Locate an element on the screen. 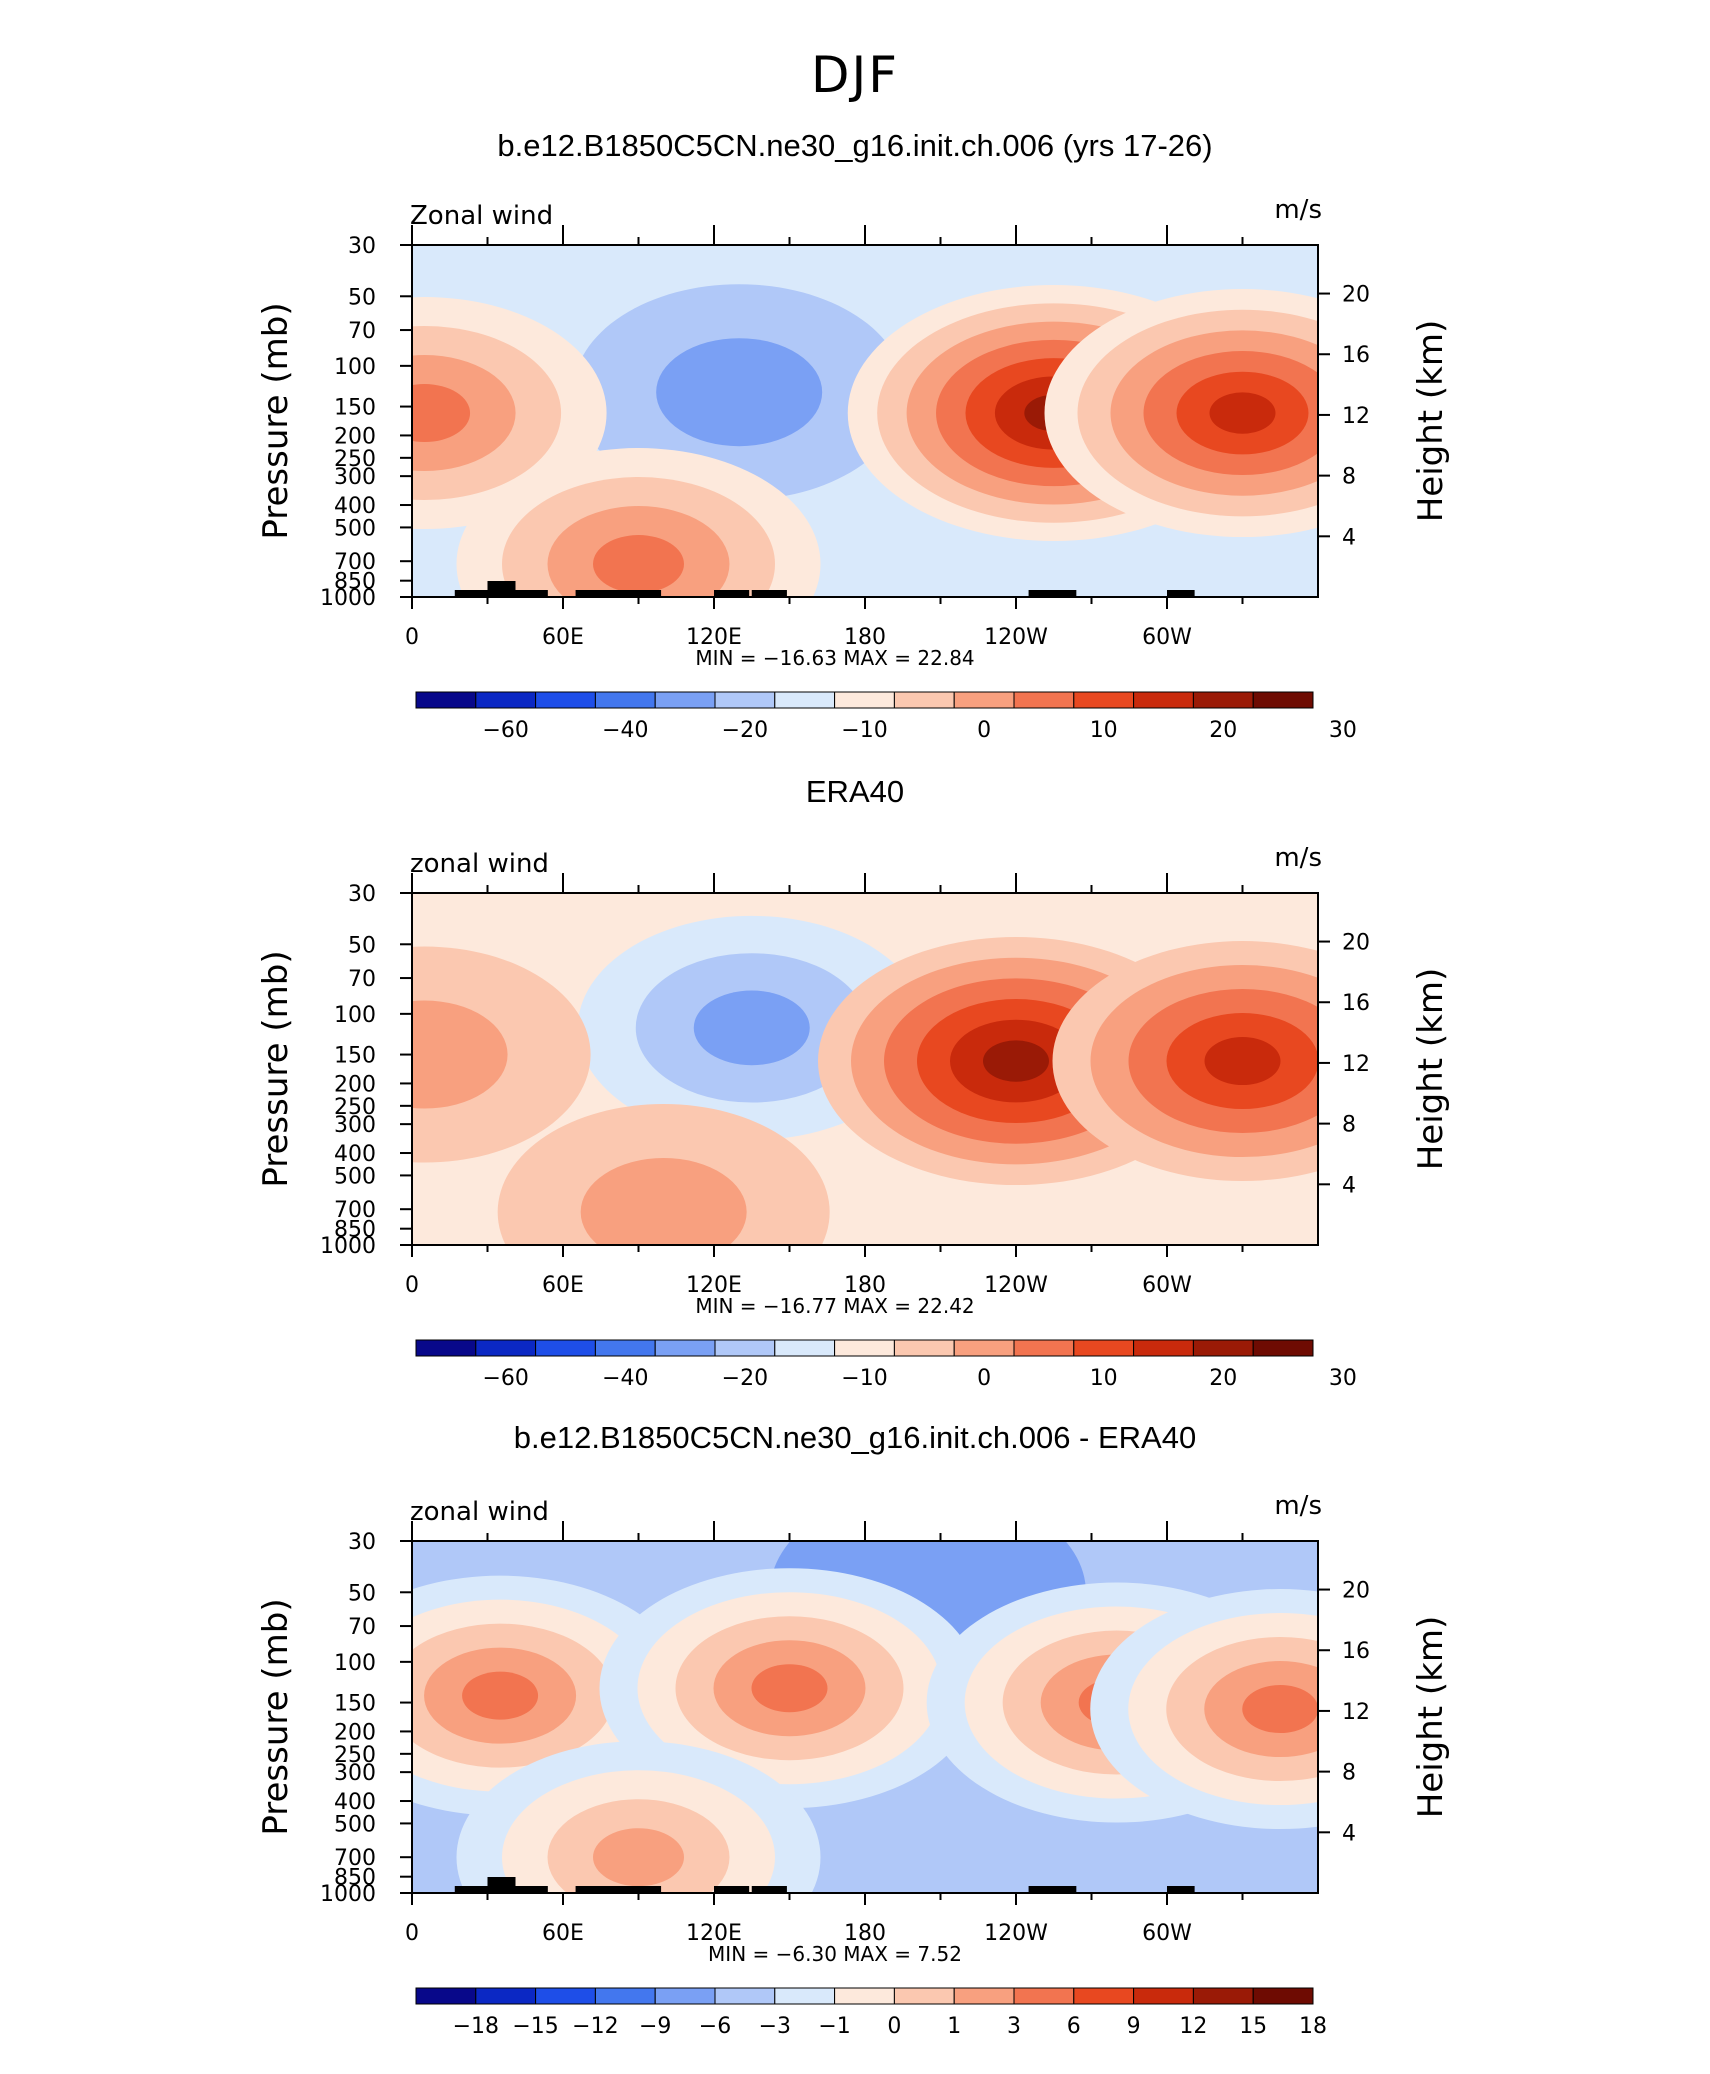 This screenshot has height=2074, width=1710. min-max-stats: MIN = −16.63 MAX = 22.84 is located at coordinates (834, 658).